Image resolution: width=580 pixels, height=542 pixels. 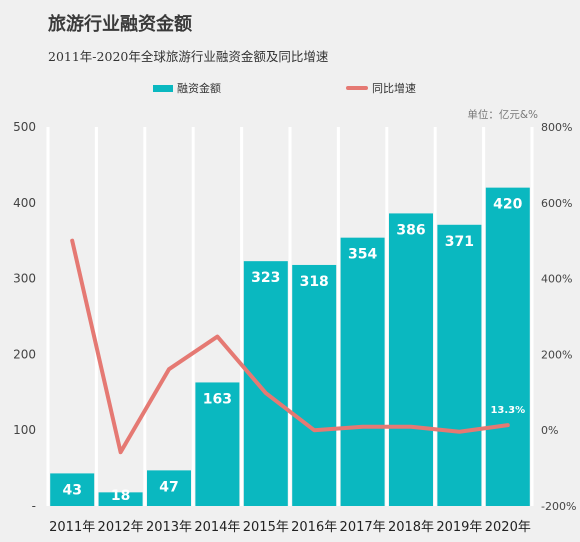 What do you see at coordinates (217, 527) in the screenshot?
I see `x-tick-3: 2014年` at bounding box center [217, 527].